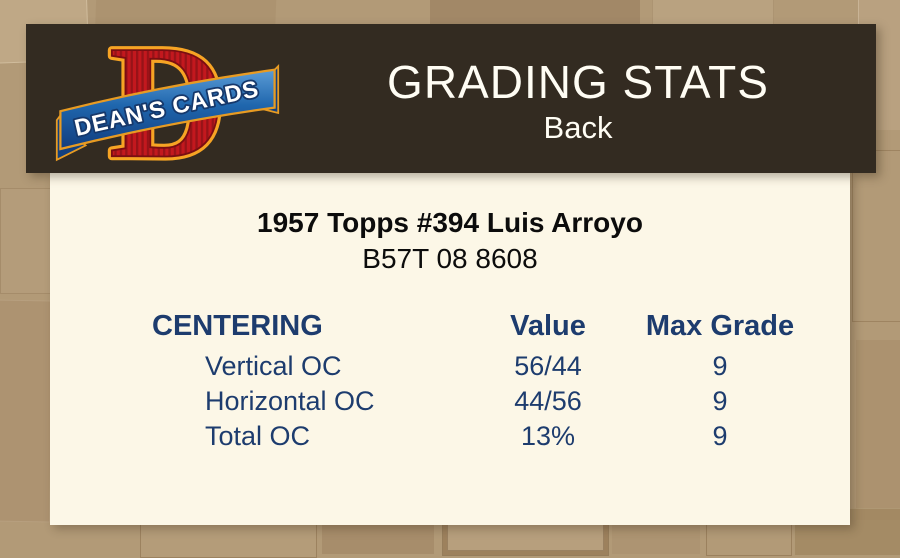 The height and width of the screenshot is (558, 900). What do you see at coordinates (501, 329) in the screenshot?
I see `table-header-row: CENTERING Value Max Grade` at bounding box center [501, 329].